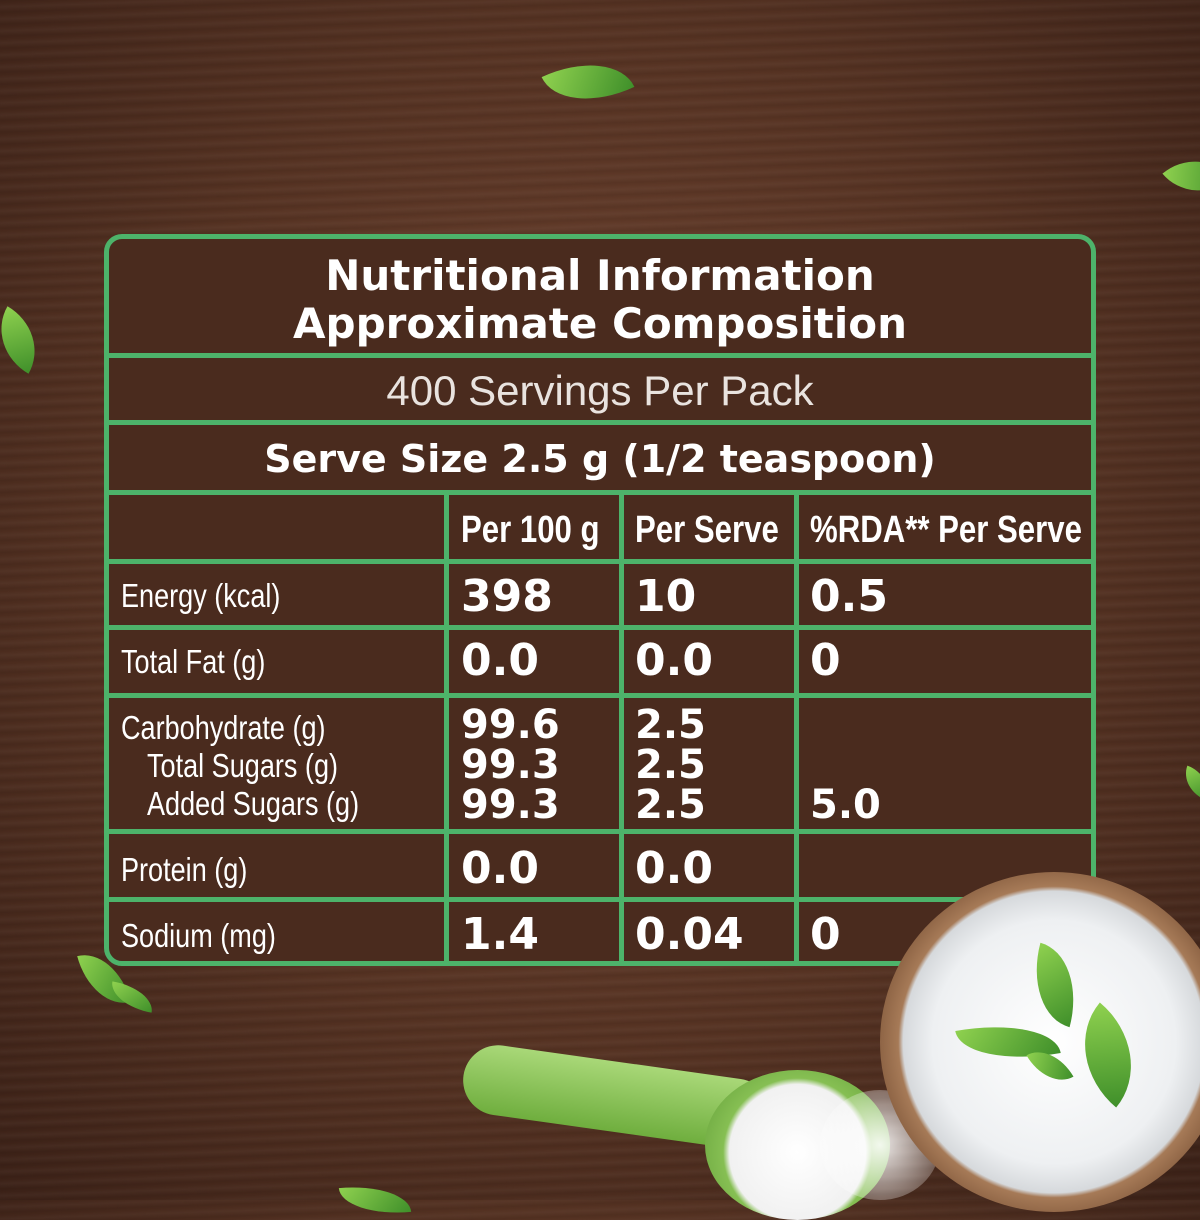 The image size is (1200, 1220). Describe the element at coordinates (600, 459) in the screenshot. I see `serve-size: Serve Size 2.5 g (1/2 teaspoon)` at that location.